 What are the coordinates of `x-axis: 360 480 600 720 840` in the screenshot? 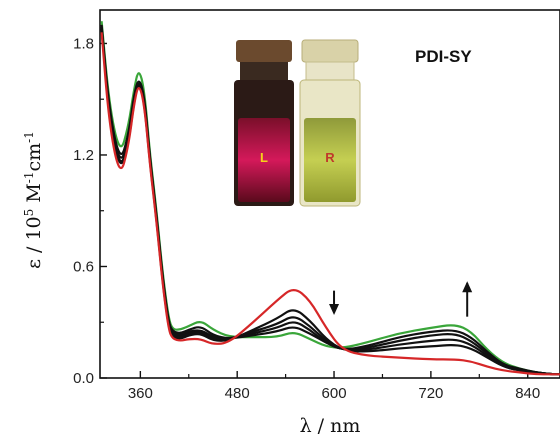 It's located at (334, 386).